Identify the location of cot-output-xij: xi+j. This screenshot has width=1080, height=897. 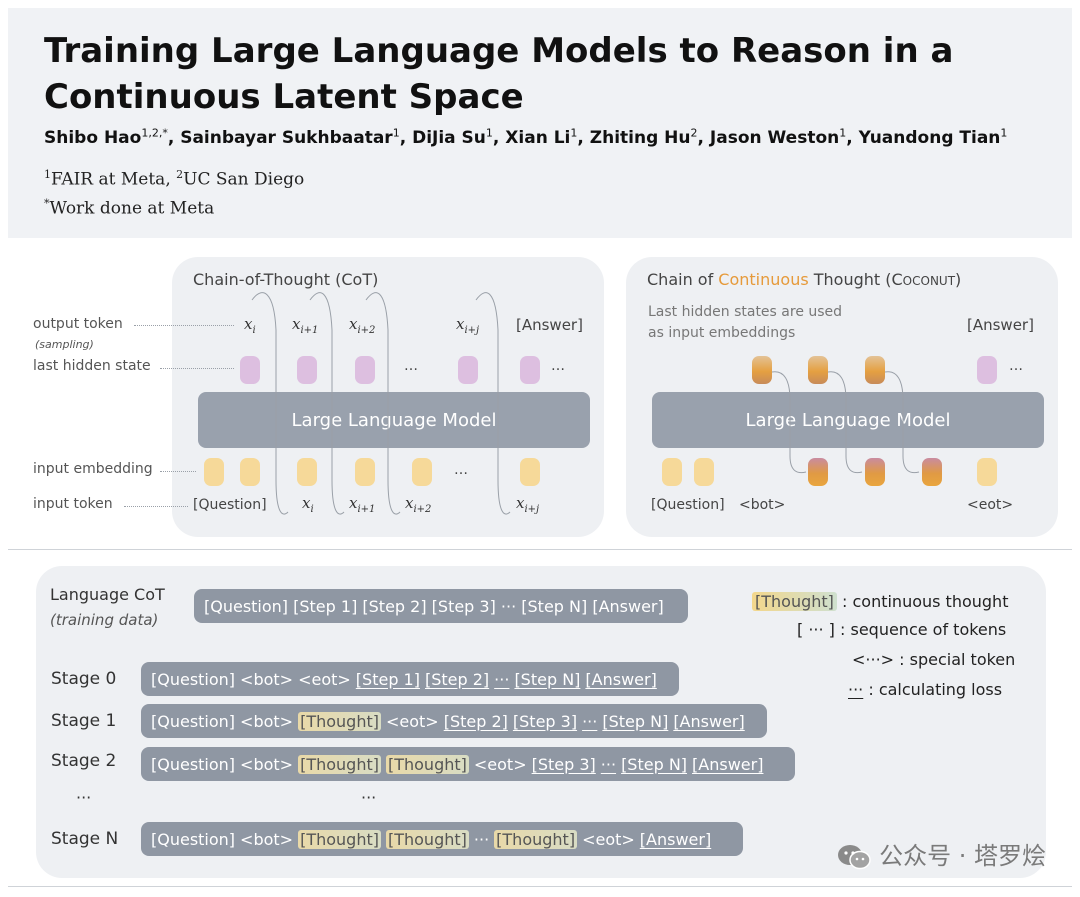
(467, 325).